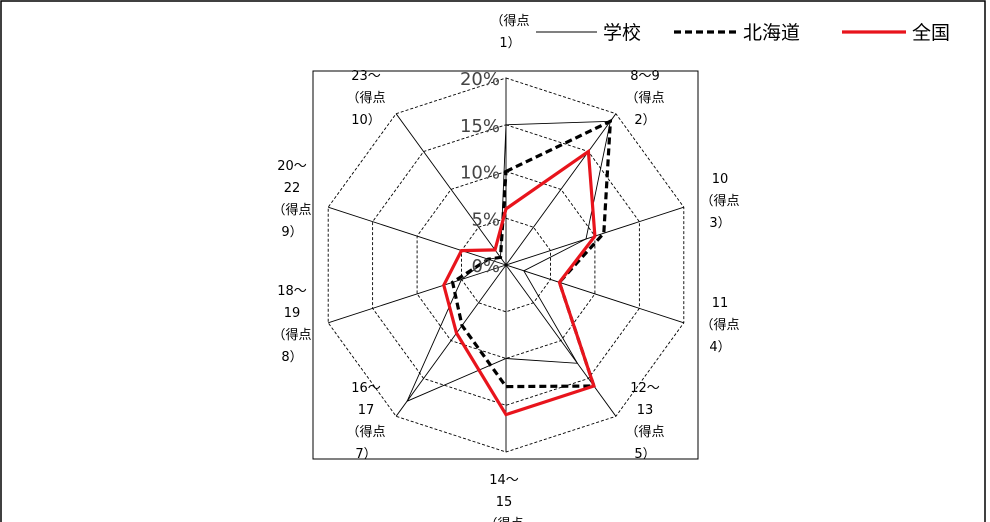  I want to click on tick-label: 15%, so click(480, 126).